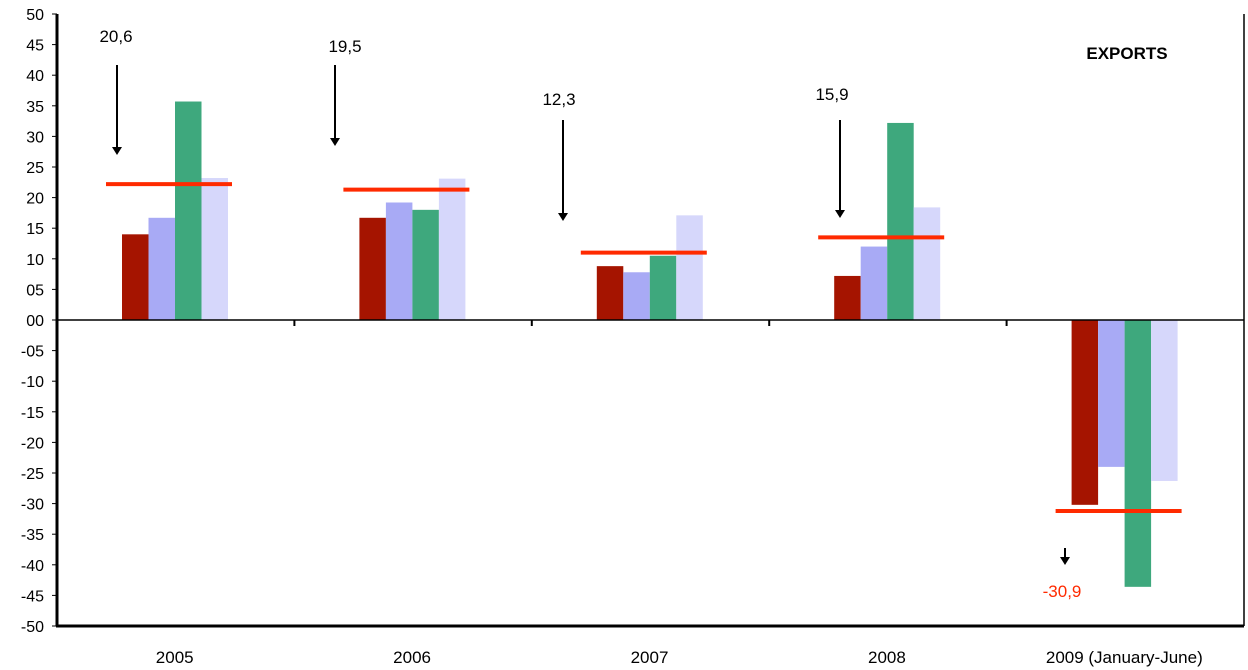  What do you see at coordinates (32, 474) in the screenshot?
I see `y-tick-label: -25` at bounding box center [32, 474].